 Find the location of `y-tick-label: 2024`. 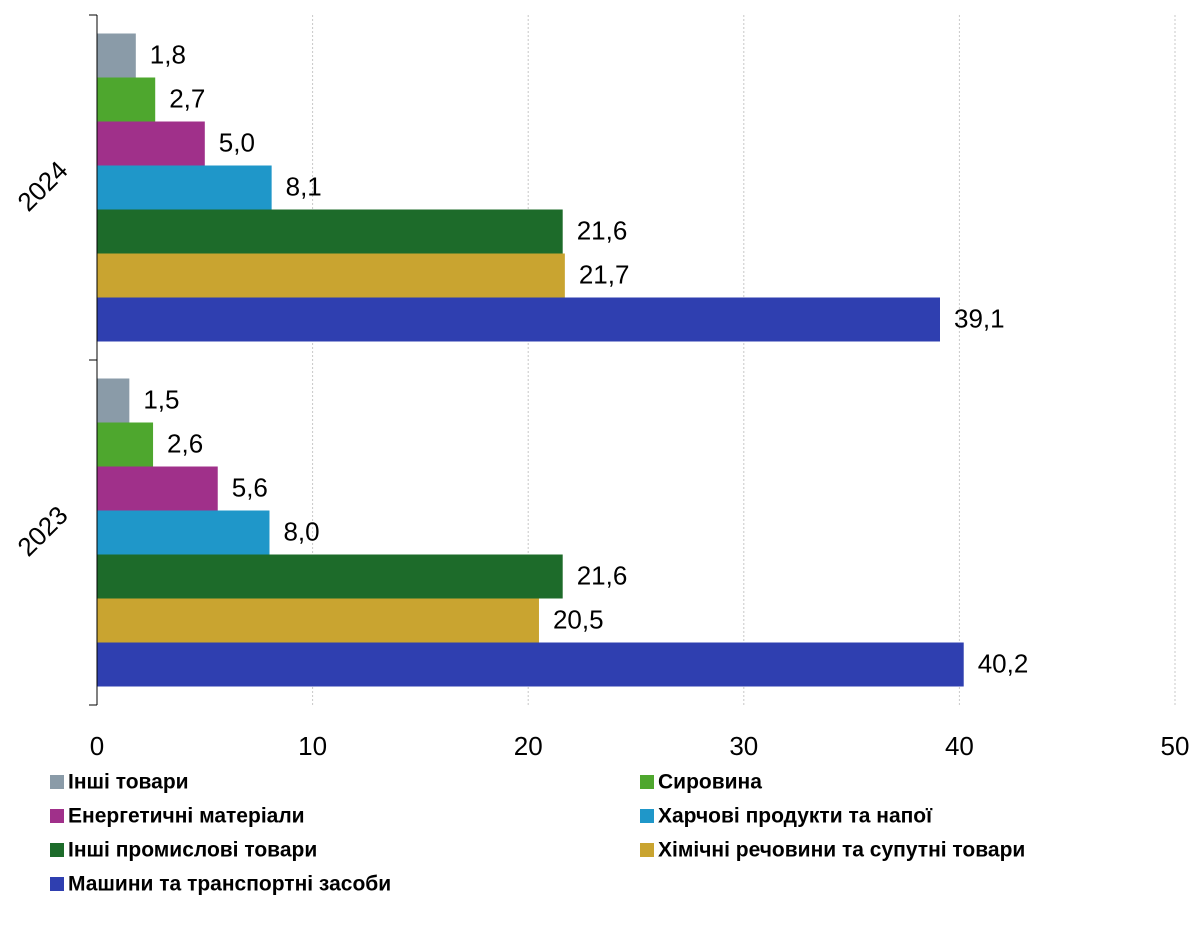

y-tick-label: 2024 is located at coordinates (42, 186).